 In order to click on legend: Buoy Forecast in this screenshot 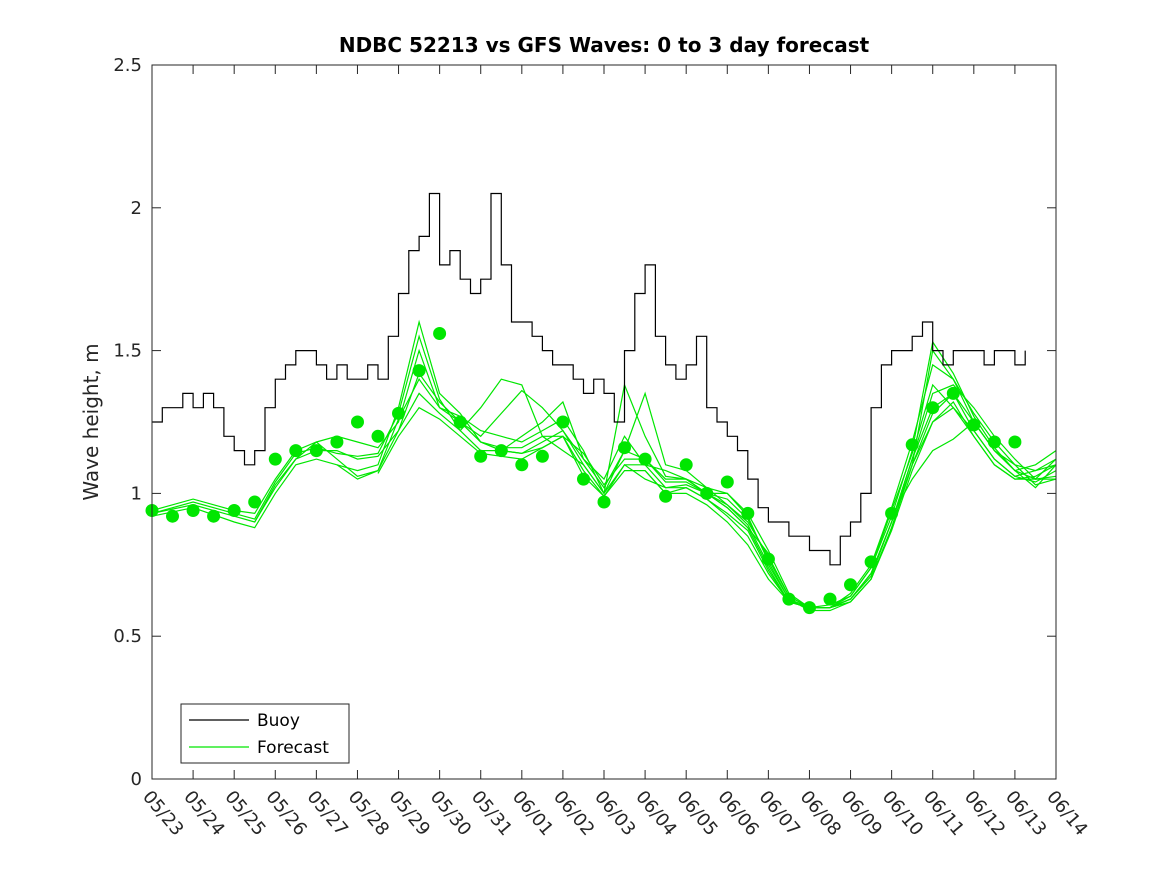, I will do `click(265, 733)`.